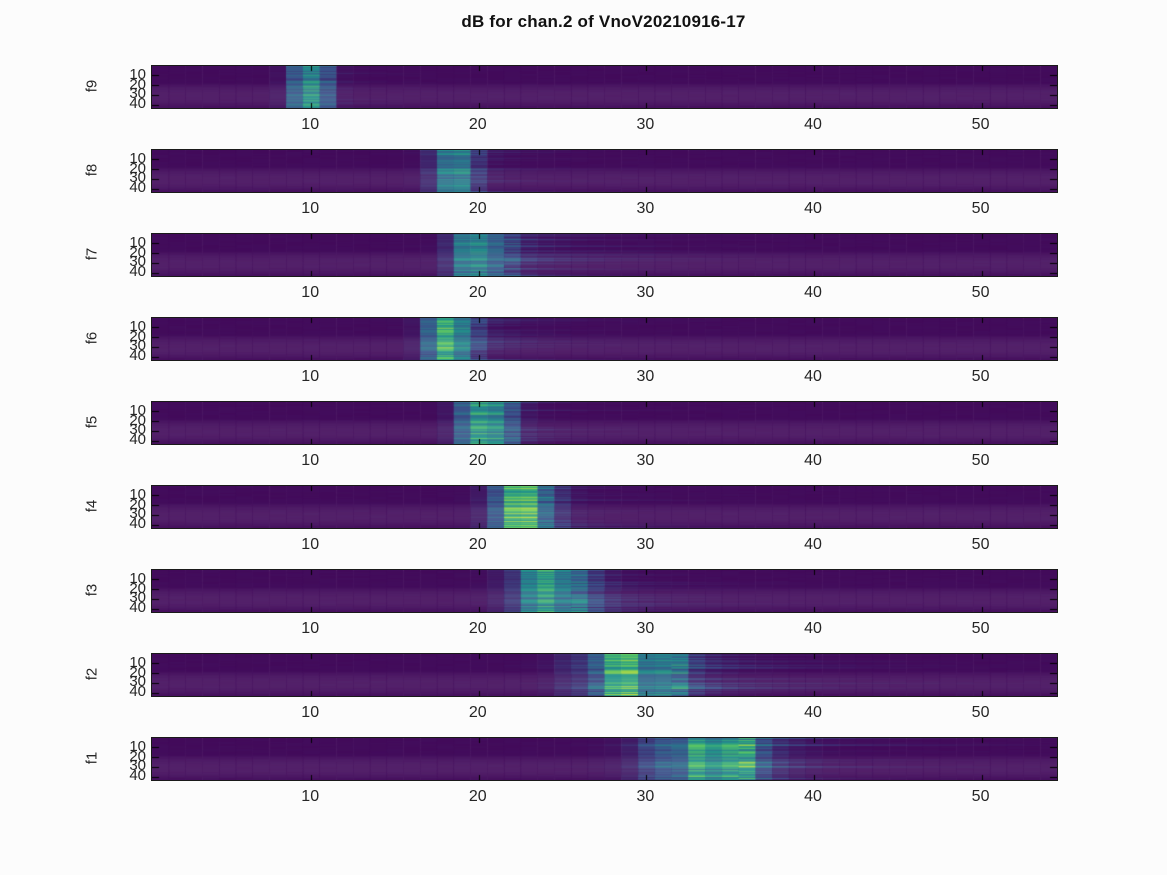  Describe the element at coordinates (92, 254) in the screenshot. I see `subplot-ylabel-f7: f7` at that location.